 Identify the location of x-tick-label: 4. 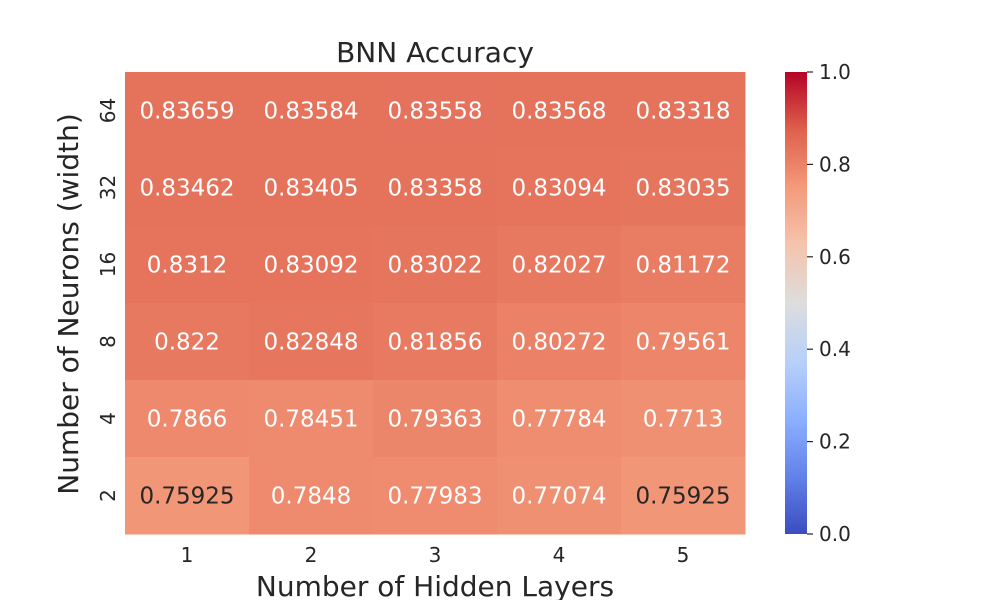
(559, 555).